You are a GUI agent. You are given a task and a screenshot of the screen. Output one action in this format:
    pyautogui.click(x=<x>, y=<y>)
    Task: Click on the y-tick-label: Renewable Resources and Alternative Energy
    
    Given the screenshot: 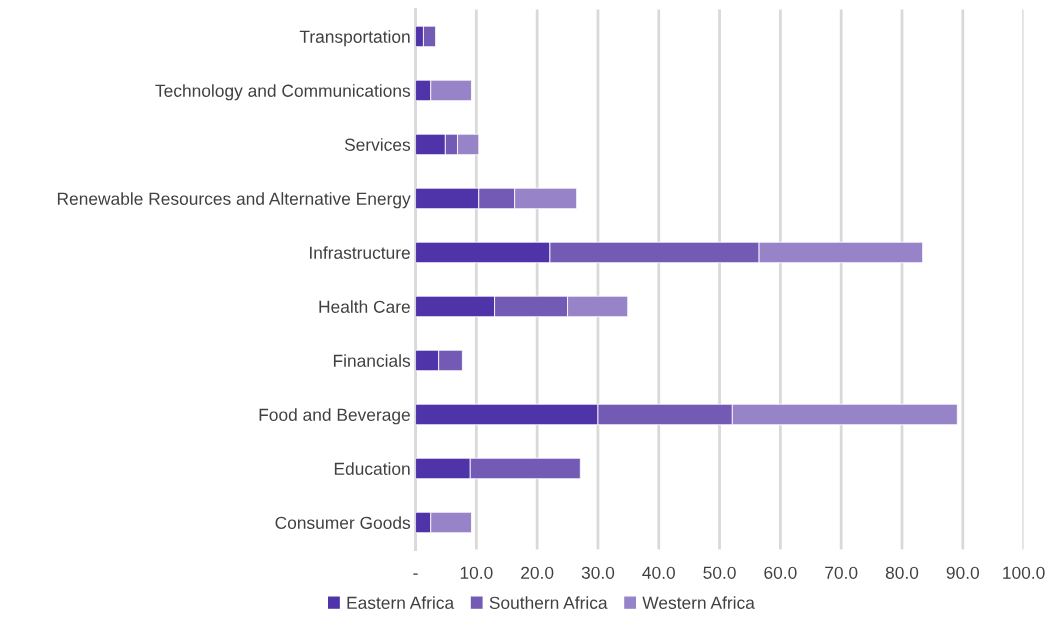 What is the action you would take?
    pyautogui.click(x=234, y=200)
    